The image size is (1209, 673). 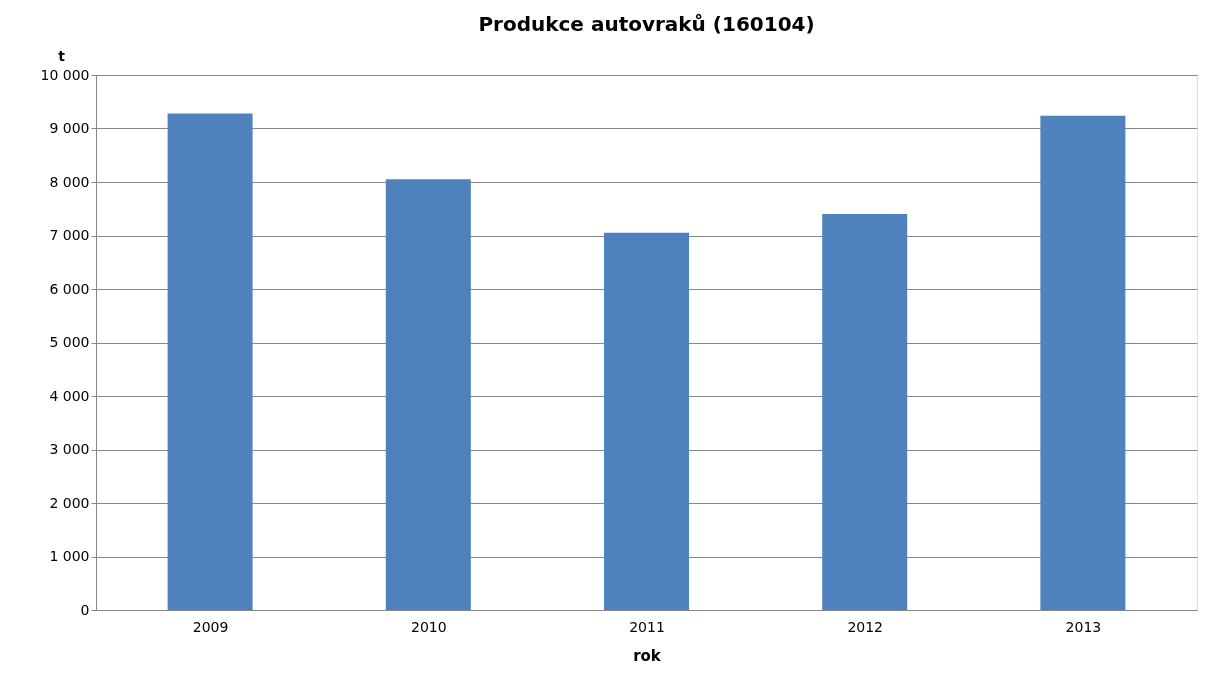 What do you see at coordinates (69, 181) in the screenshot?
I see `y-tick-label: 8 000` at bounding box center [69, 181].